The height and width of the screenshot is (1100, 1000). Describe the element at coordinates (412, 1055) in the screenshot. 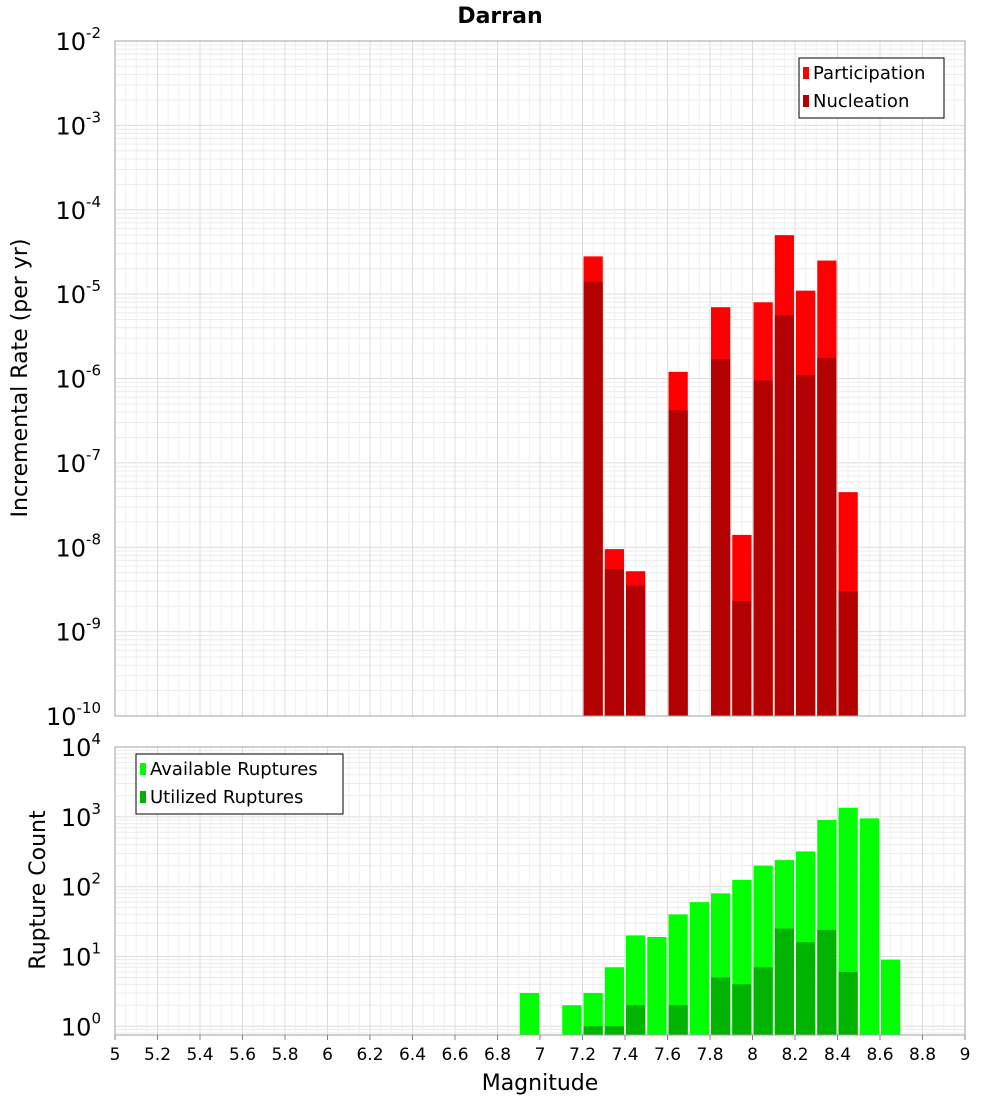

I see `x-tick-label: 6.4` at that location.